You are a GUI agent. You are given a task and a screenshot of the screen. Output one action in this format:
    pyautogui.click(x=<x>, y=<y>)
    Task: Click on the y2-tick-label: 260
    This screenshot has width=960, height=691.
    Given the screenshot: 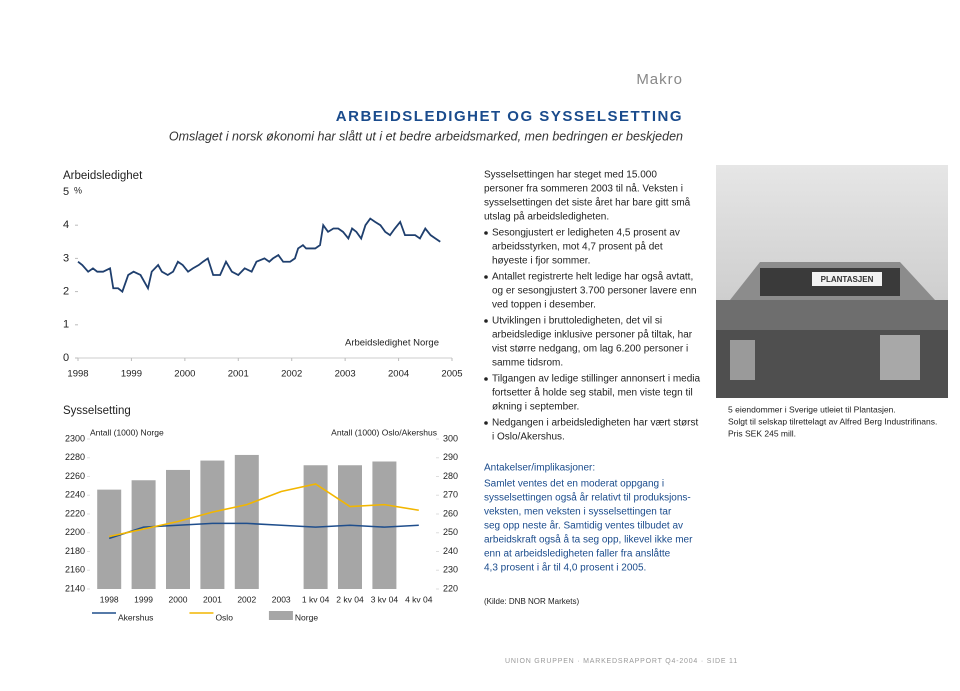 What is the action you would take?
    pyautogui.click(x=450, y=513)
    